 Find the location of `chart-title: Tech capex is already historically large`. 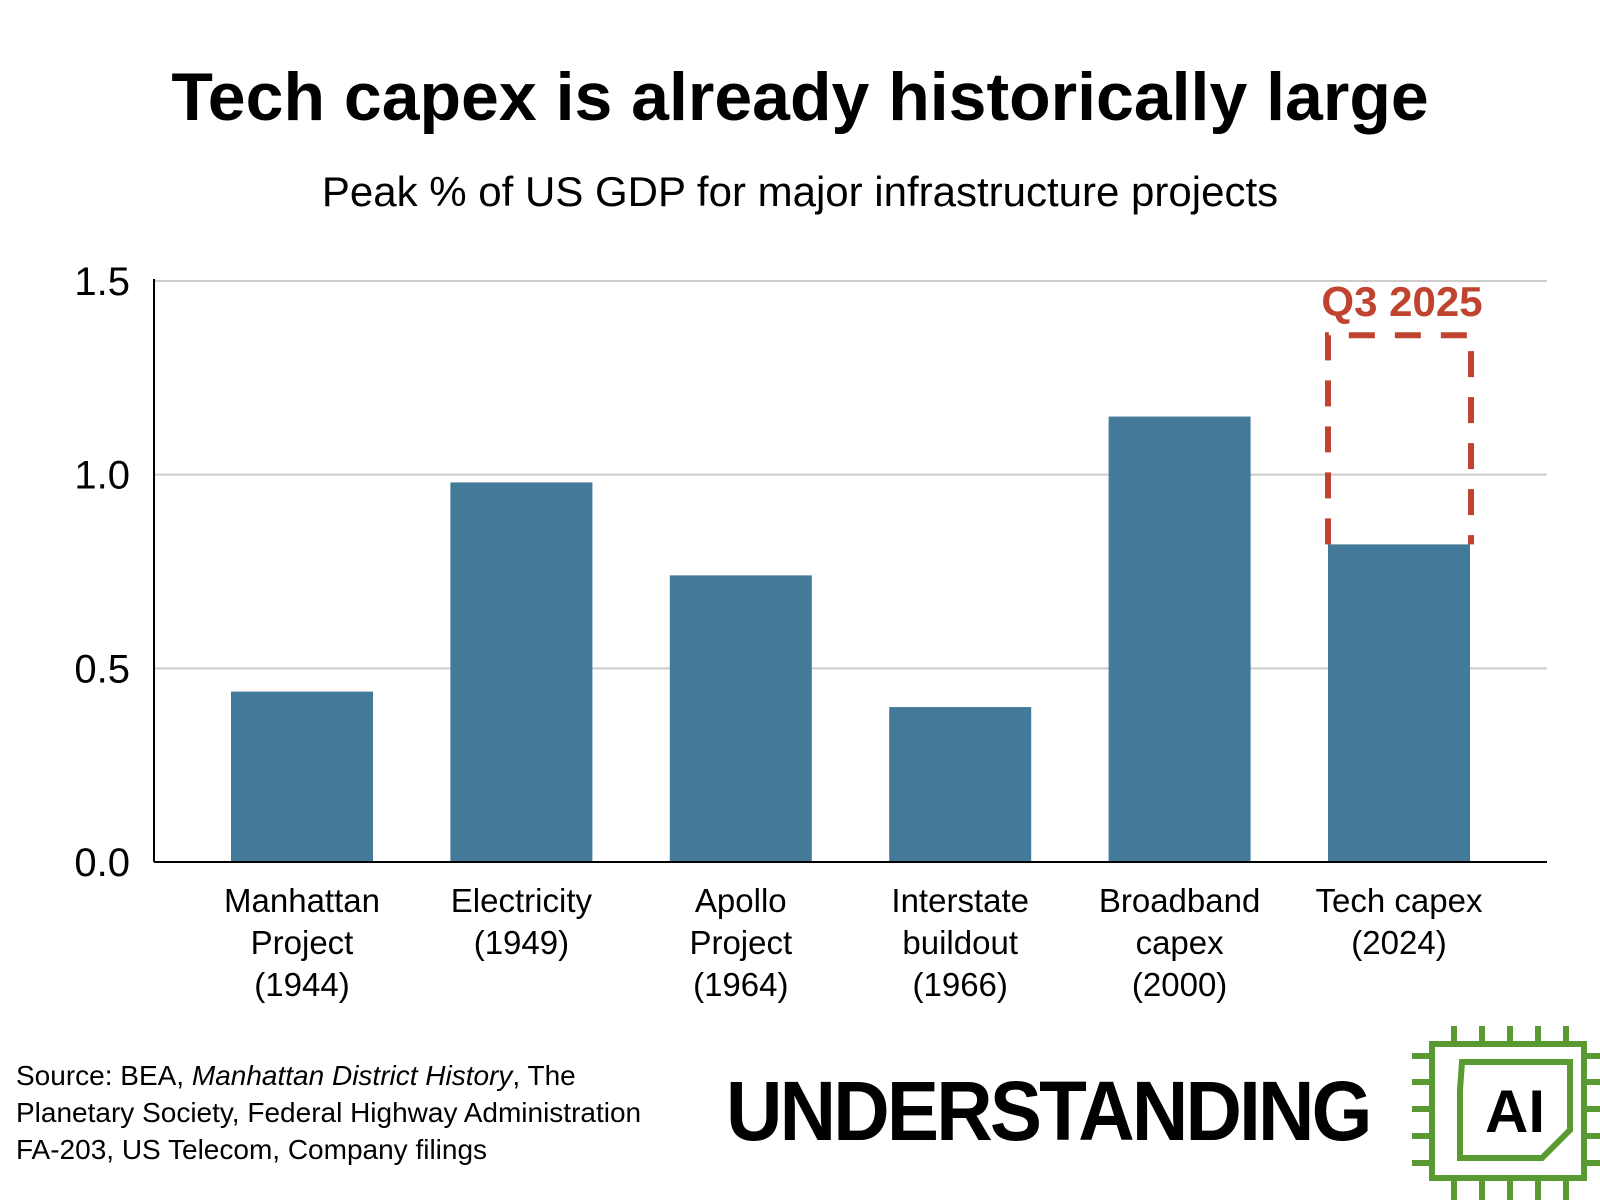

chart-title: Tech capex is already historically large is located at coordinates (800, 97).